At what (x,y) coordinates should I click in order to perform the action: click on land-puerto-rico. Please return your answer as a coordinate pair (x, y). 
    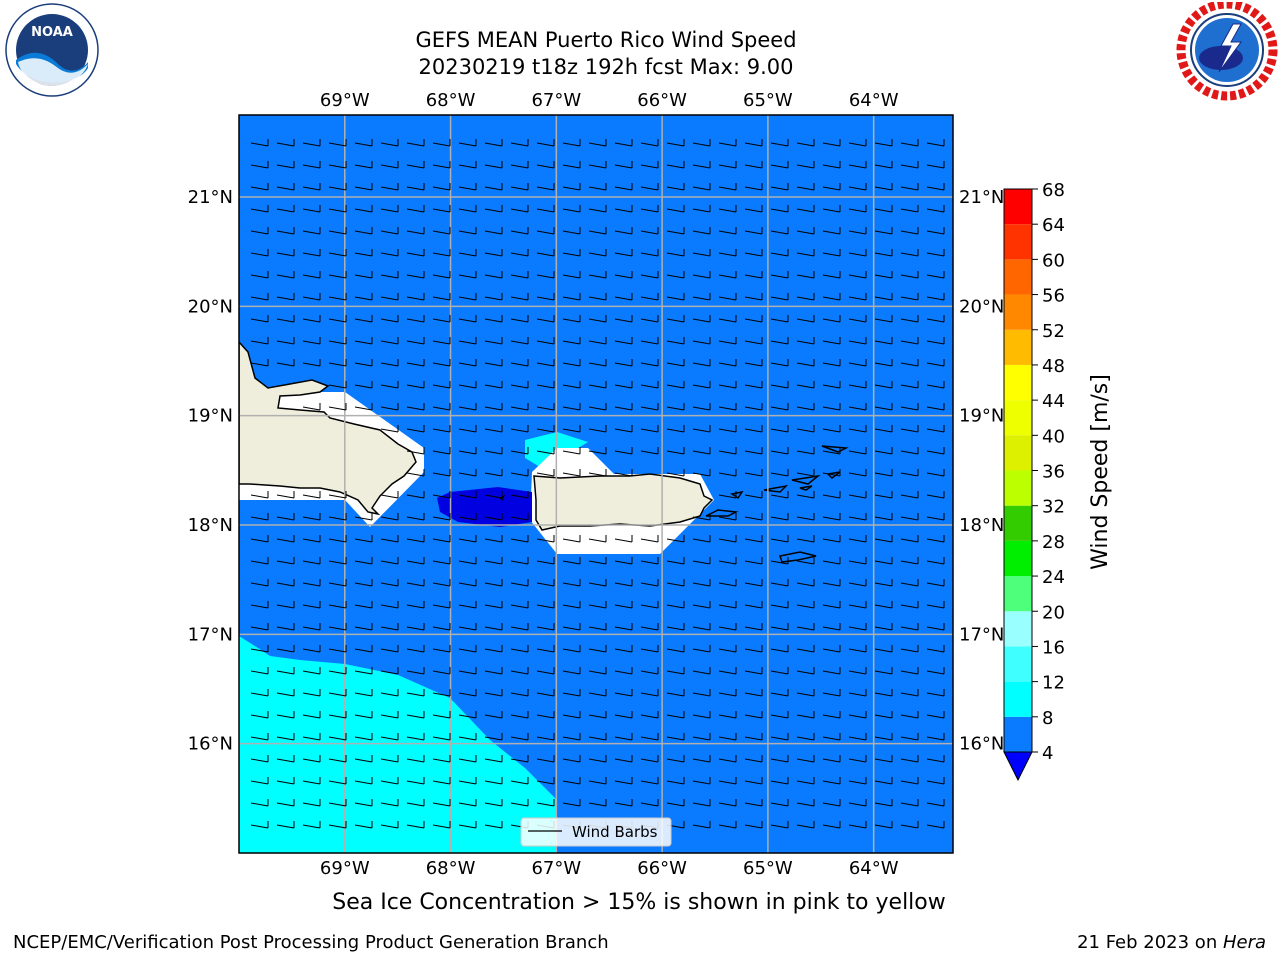
    Looking at the image, I should click on (623, 502).